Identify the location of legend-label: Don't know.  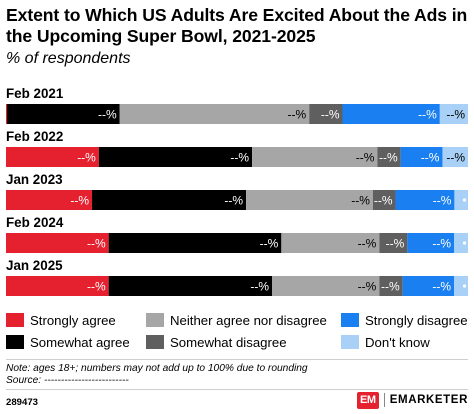
(397, 342).